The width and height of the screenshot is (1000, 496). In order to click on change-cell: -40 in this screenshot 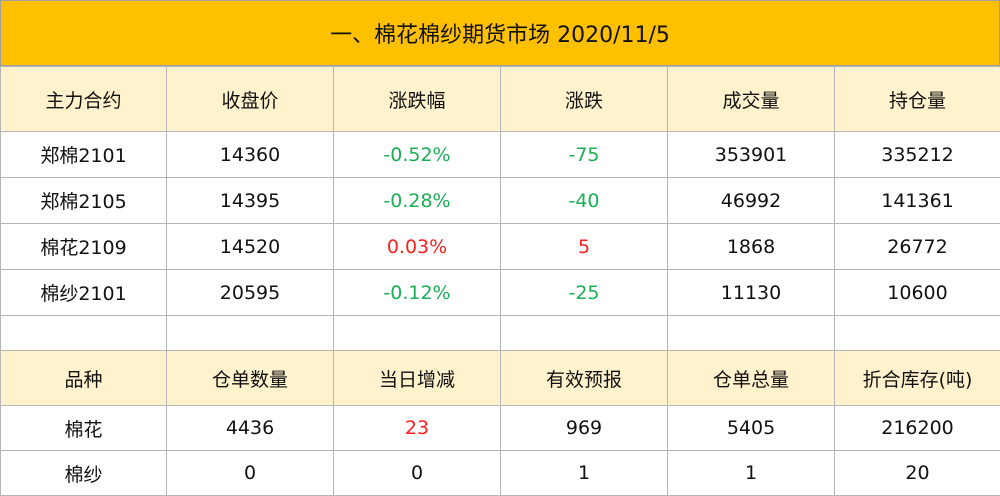, I will do `click(584, 201)`.